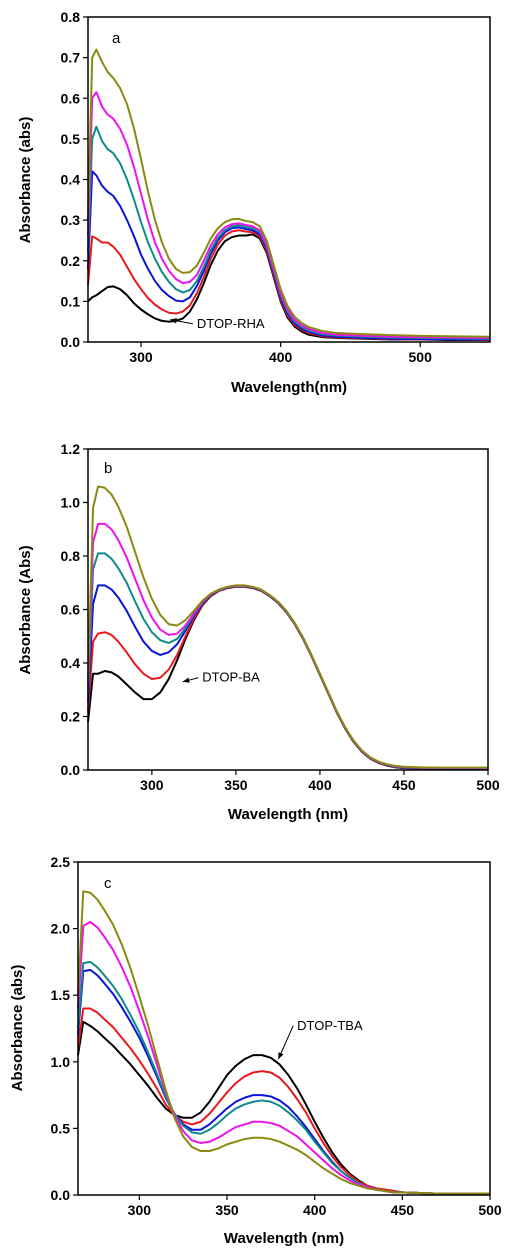 The height and width of the screenshot is (1252, 511). What do you see at coordinates (61, 995) in the screenshot?
I see `y-tick-label: 1.5` at bounding box center [61, 995].